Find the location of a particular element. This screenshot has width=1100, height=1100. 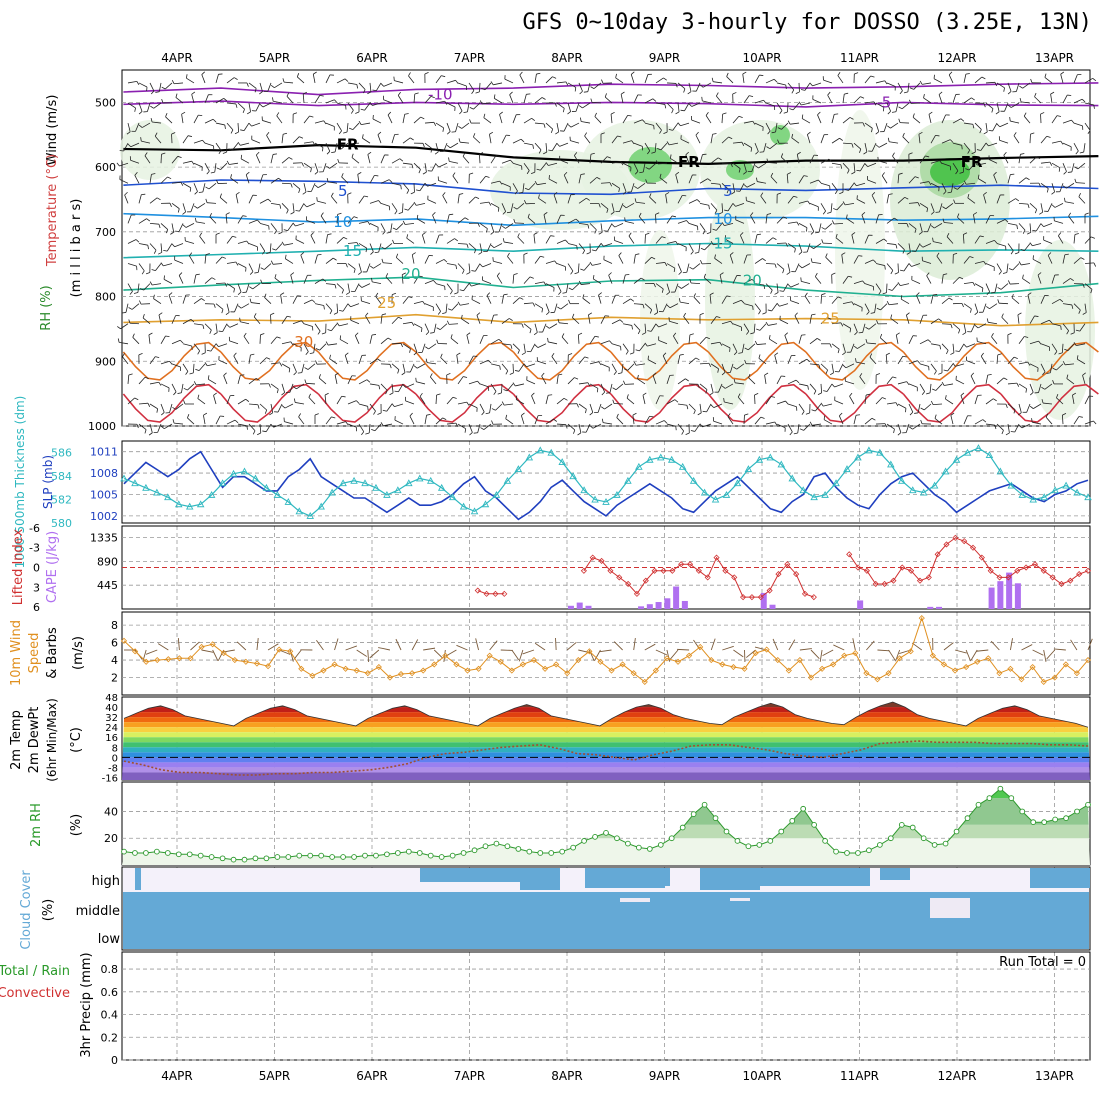

isotherm-label: 15 is located at coordinates (352, 251).